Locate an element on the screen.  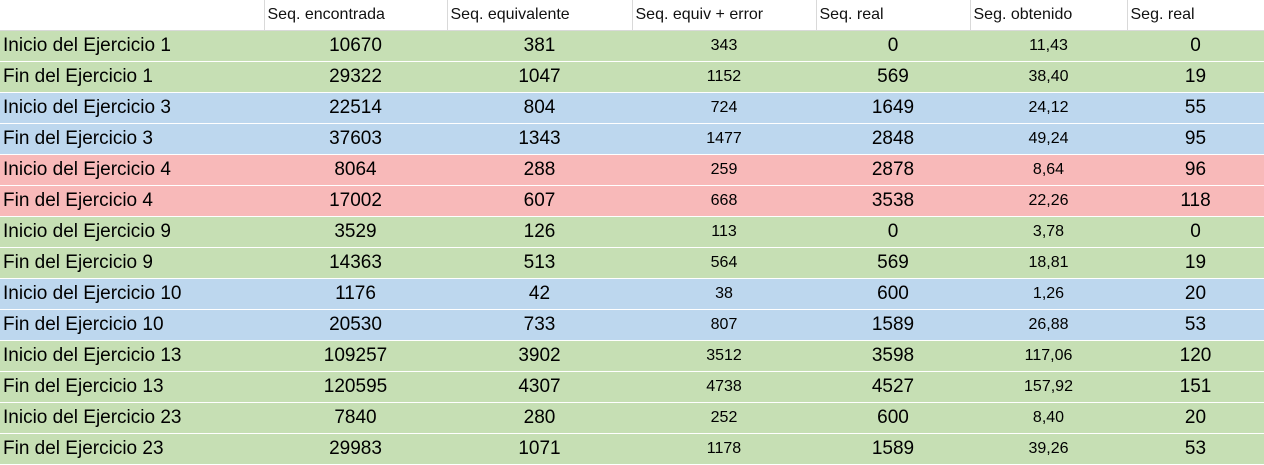
row-label-cell: Inicio del Ejercicio 9 is located at coordinates (132, 232).